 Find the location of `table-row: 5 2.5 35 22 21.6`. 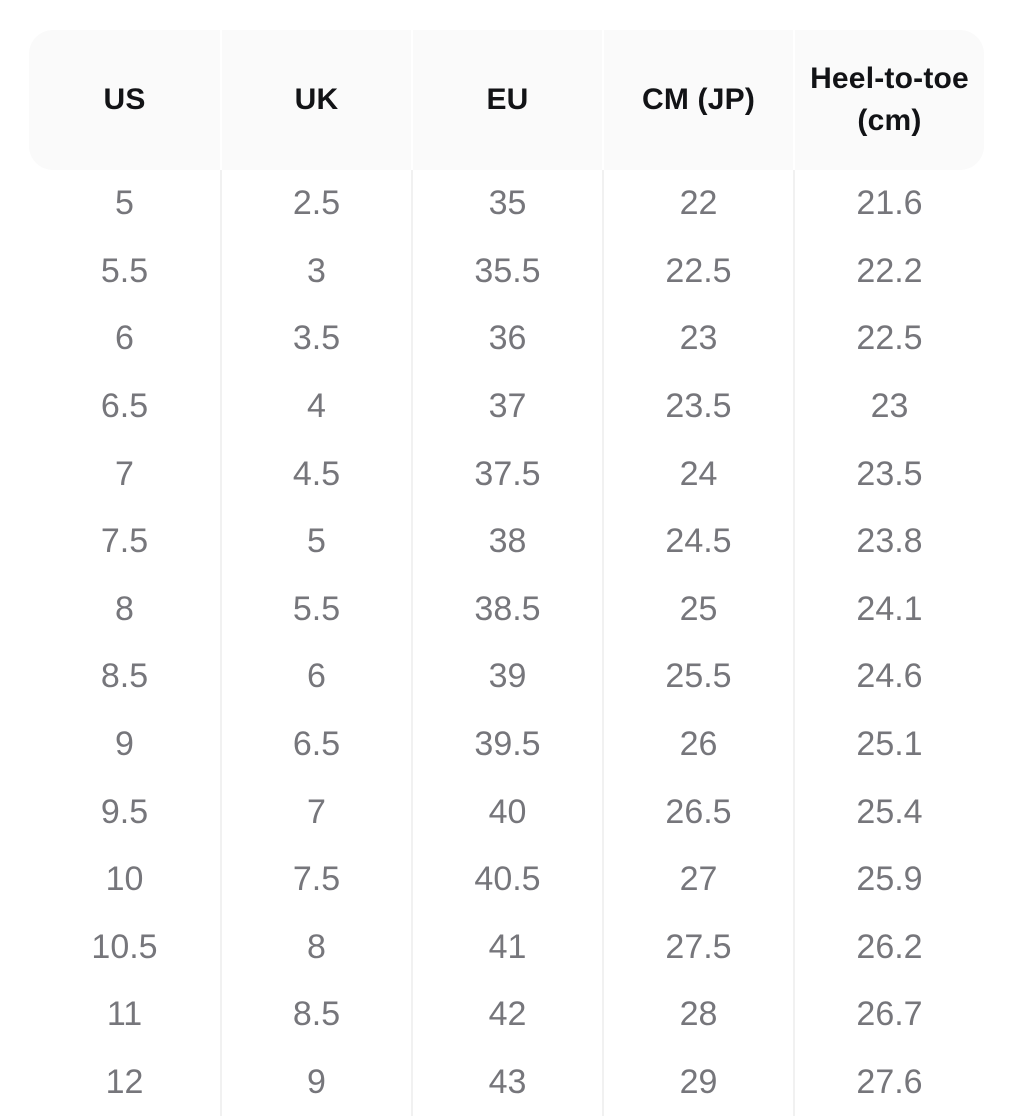

table-row: 5 2.5 35 22 21.6 is located at coordinates (506, 204).